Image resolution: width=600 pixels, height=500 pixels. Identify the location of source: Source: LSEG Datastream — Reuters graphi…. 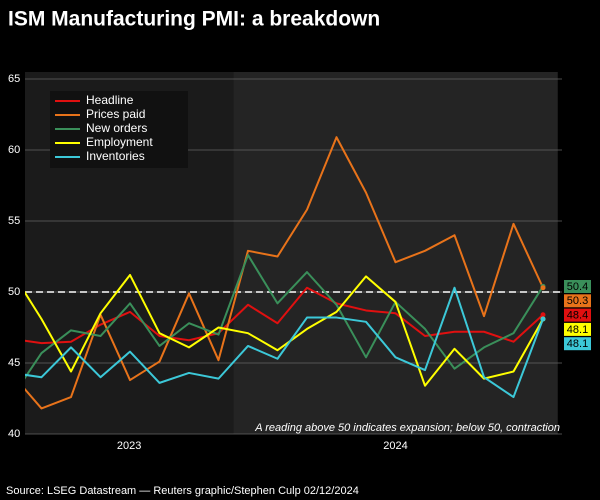
(182, 491).